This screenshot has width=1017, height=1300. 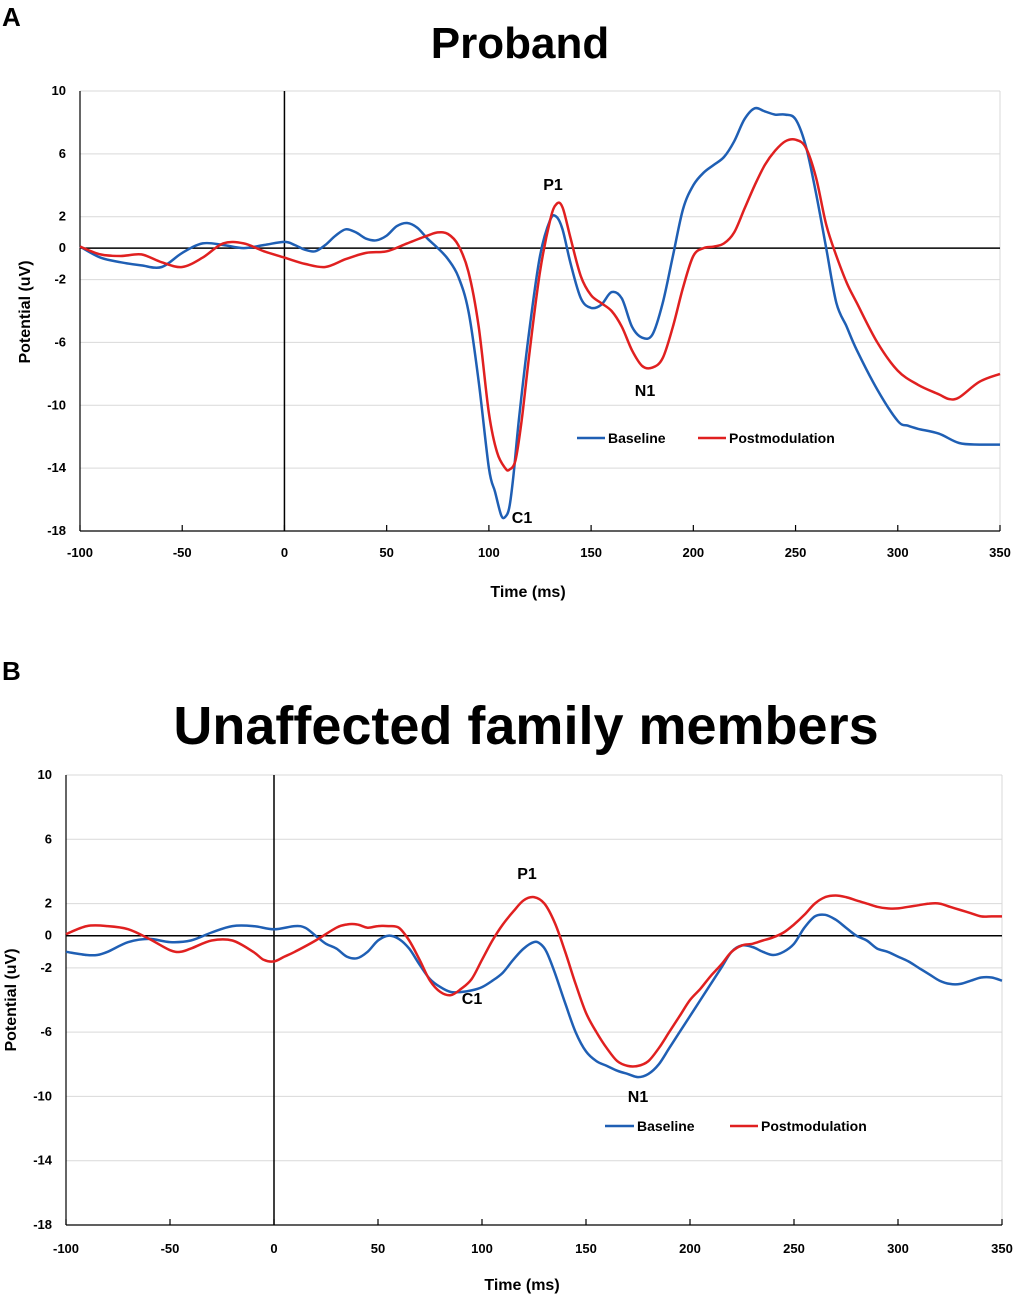 What do you see at coordinates (62, 153) in the screenshot?
I see `panel-a-y-tick-label: 6` at bounding box center [62, 153].